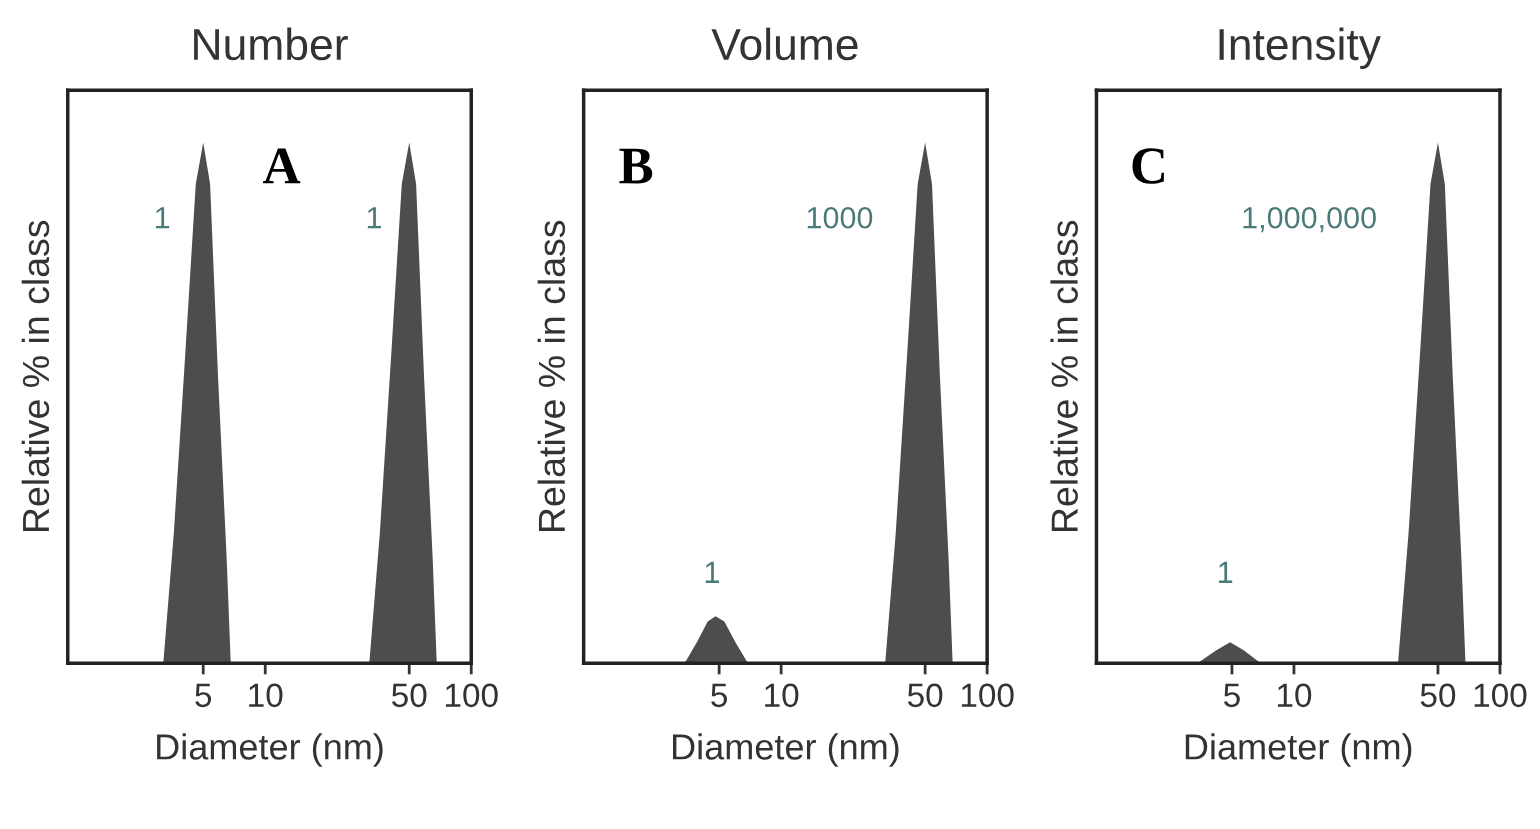  What do you see at coordinates (636, 166) in the screenshot?
I see `annotation: B` at bounding box center [636, 166].